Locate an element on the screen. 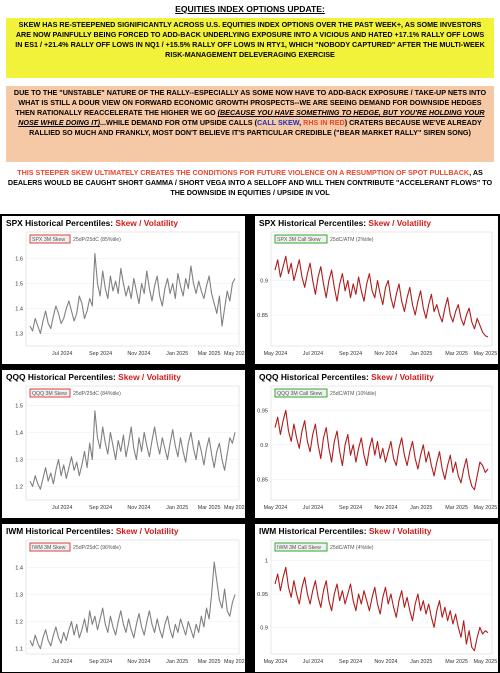 This screenshot has height=673, width=500. legend-note: 25dP/25dC (85%tile) is located at coordinates (97, 240).